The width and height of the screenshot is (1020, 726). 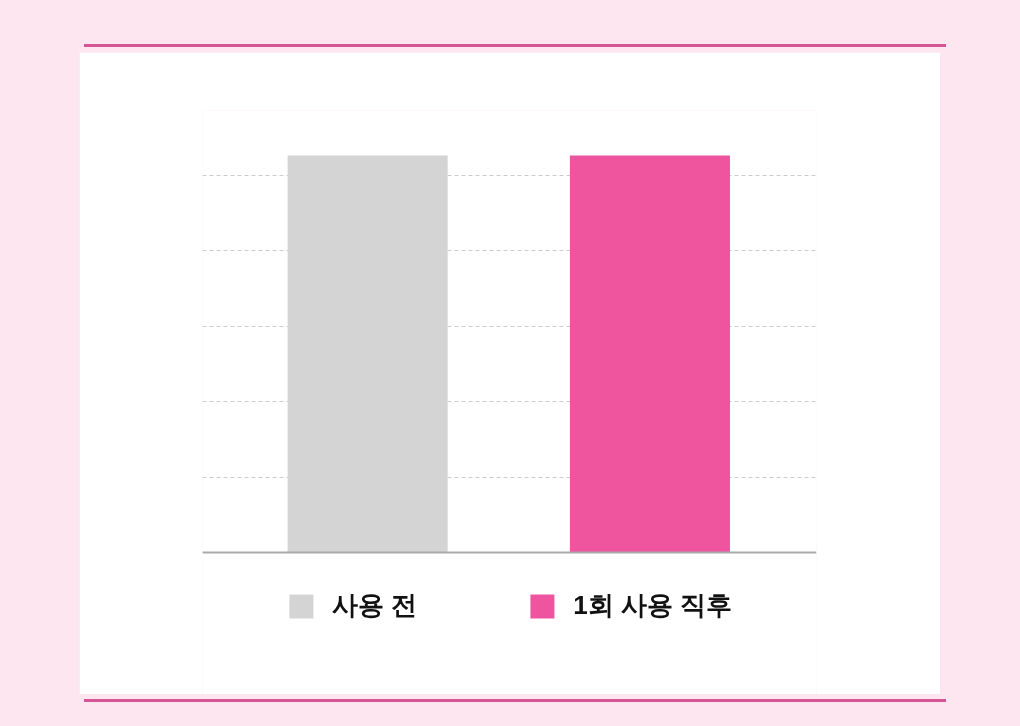 What do you see at coordinates (374, 605) in the screenshot?
I see `legend-label: 사용 전` at bounding box center [374, 605].